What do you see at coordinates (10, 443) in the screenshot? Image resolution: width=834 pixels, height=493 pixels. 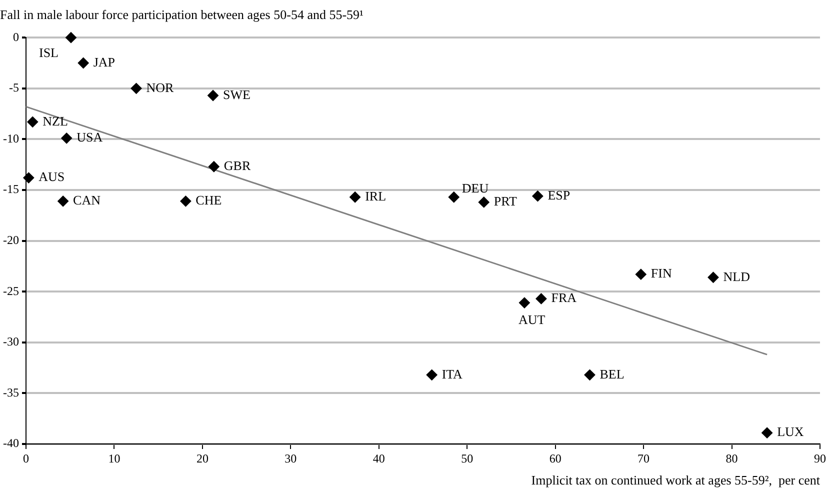 I see `y-tick-label: -40` at bounding box center [10, 443].